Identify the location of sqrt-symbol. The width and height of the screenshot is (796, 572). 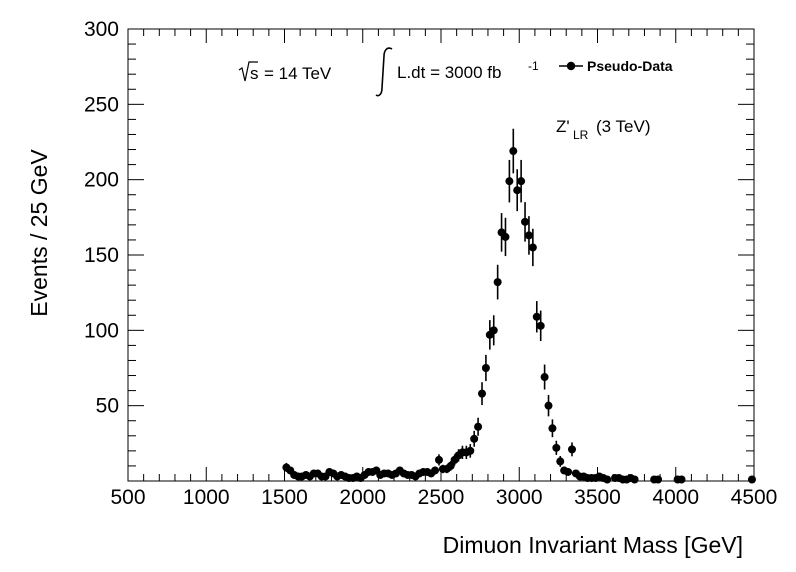
(248, 71).